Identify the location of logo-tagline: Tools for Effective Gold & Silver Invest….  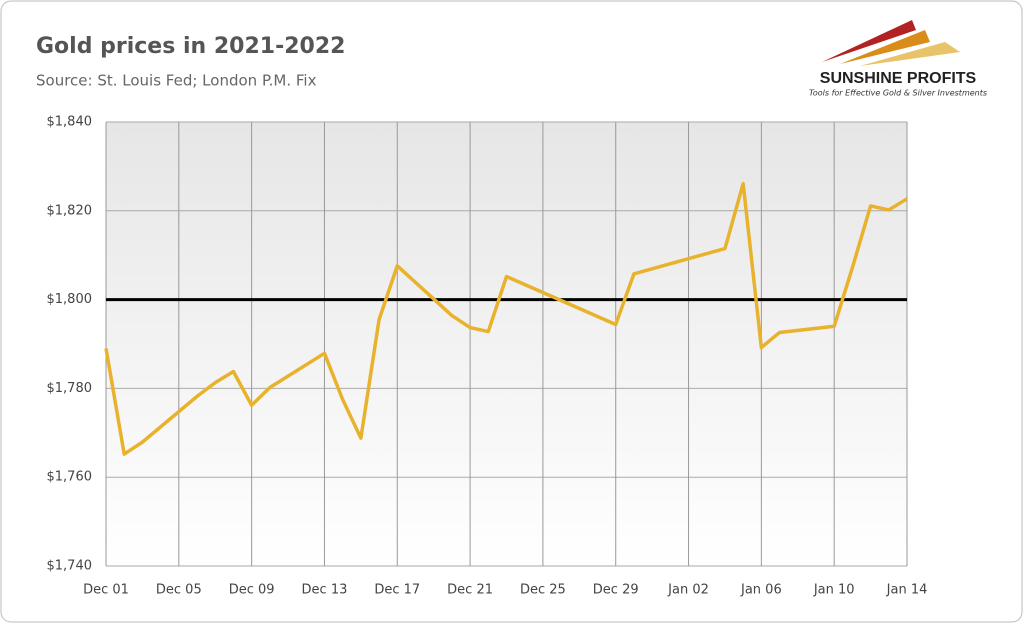
(898, 93).